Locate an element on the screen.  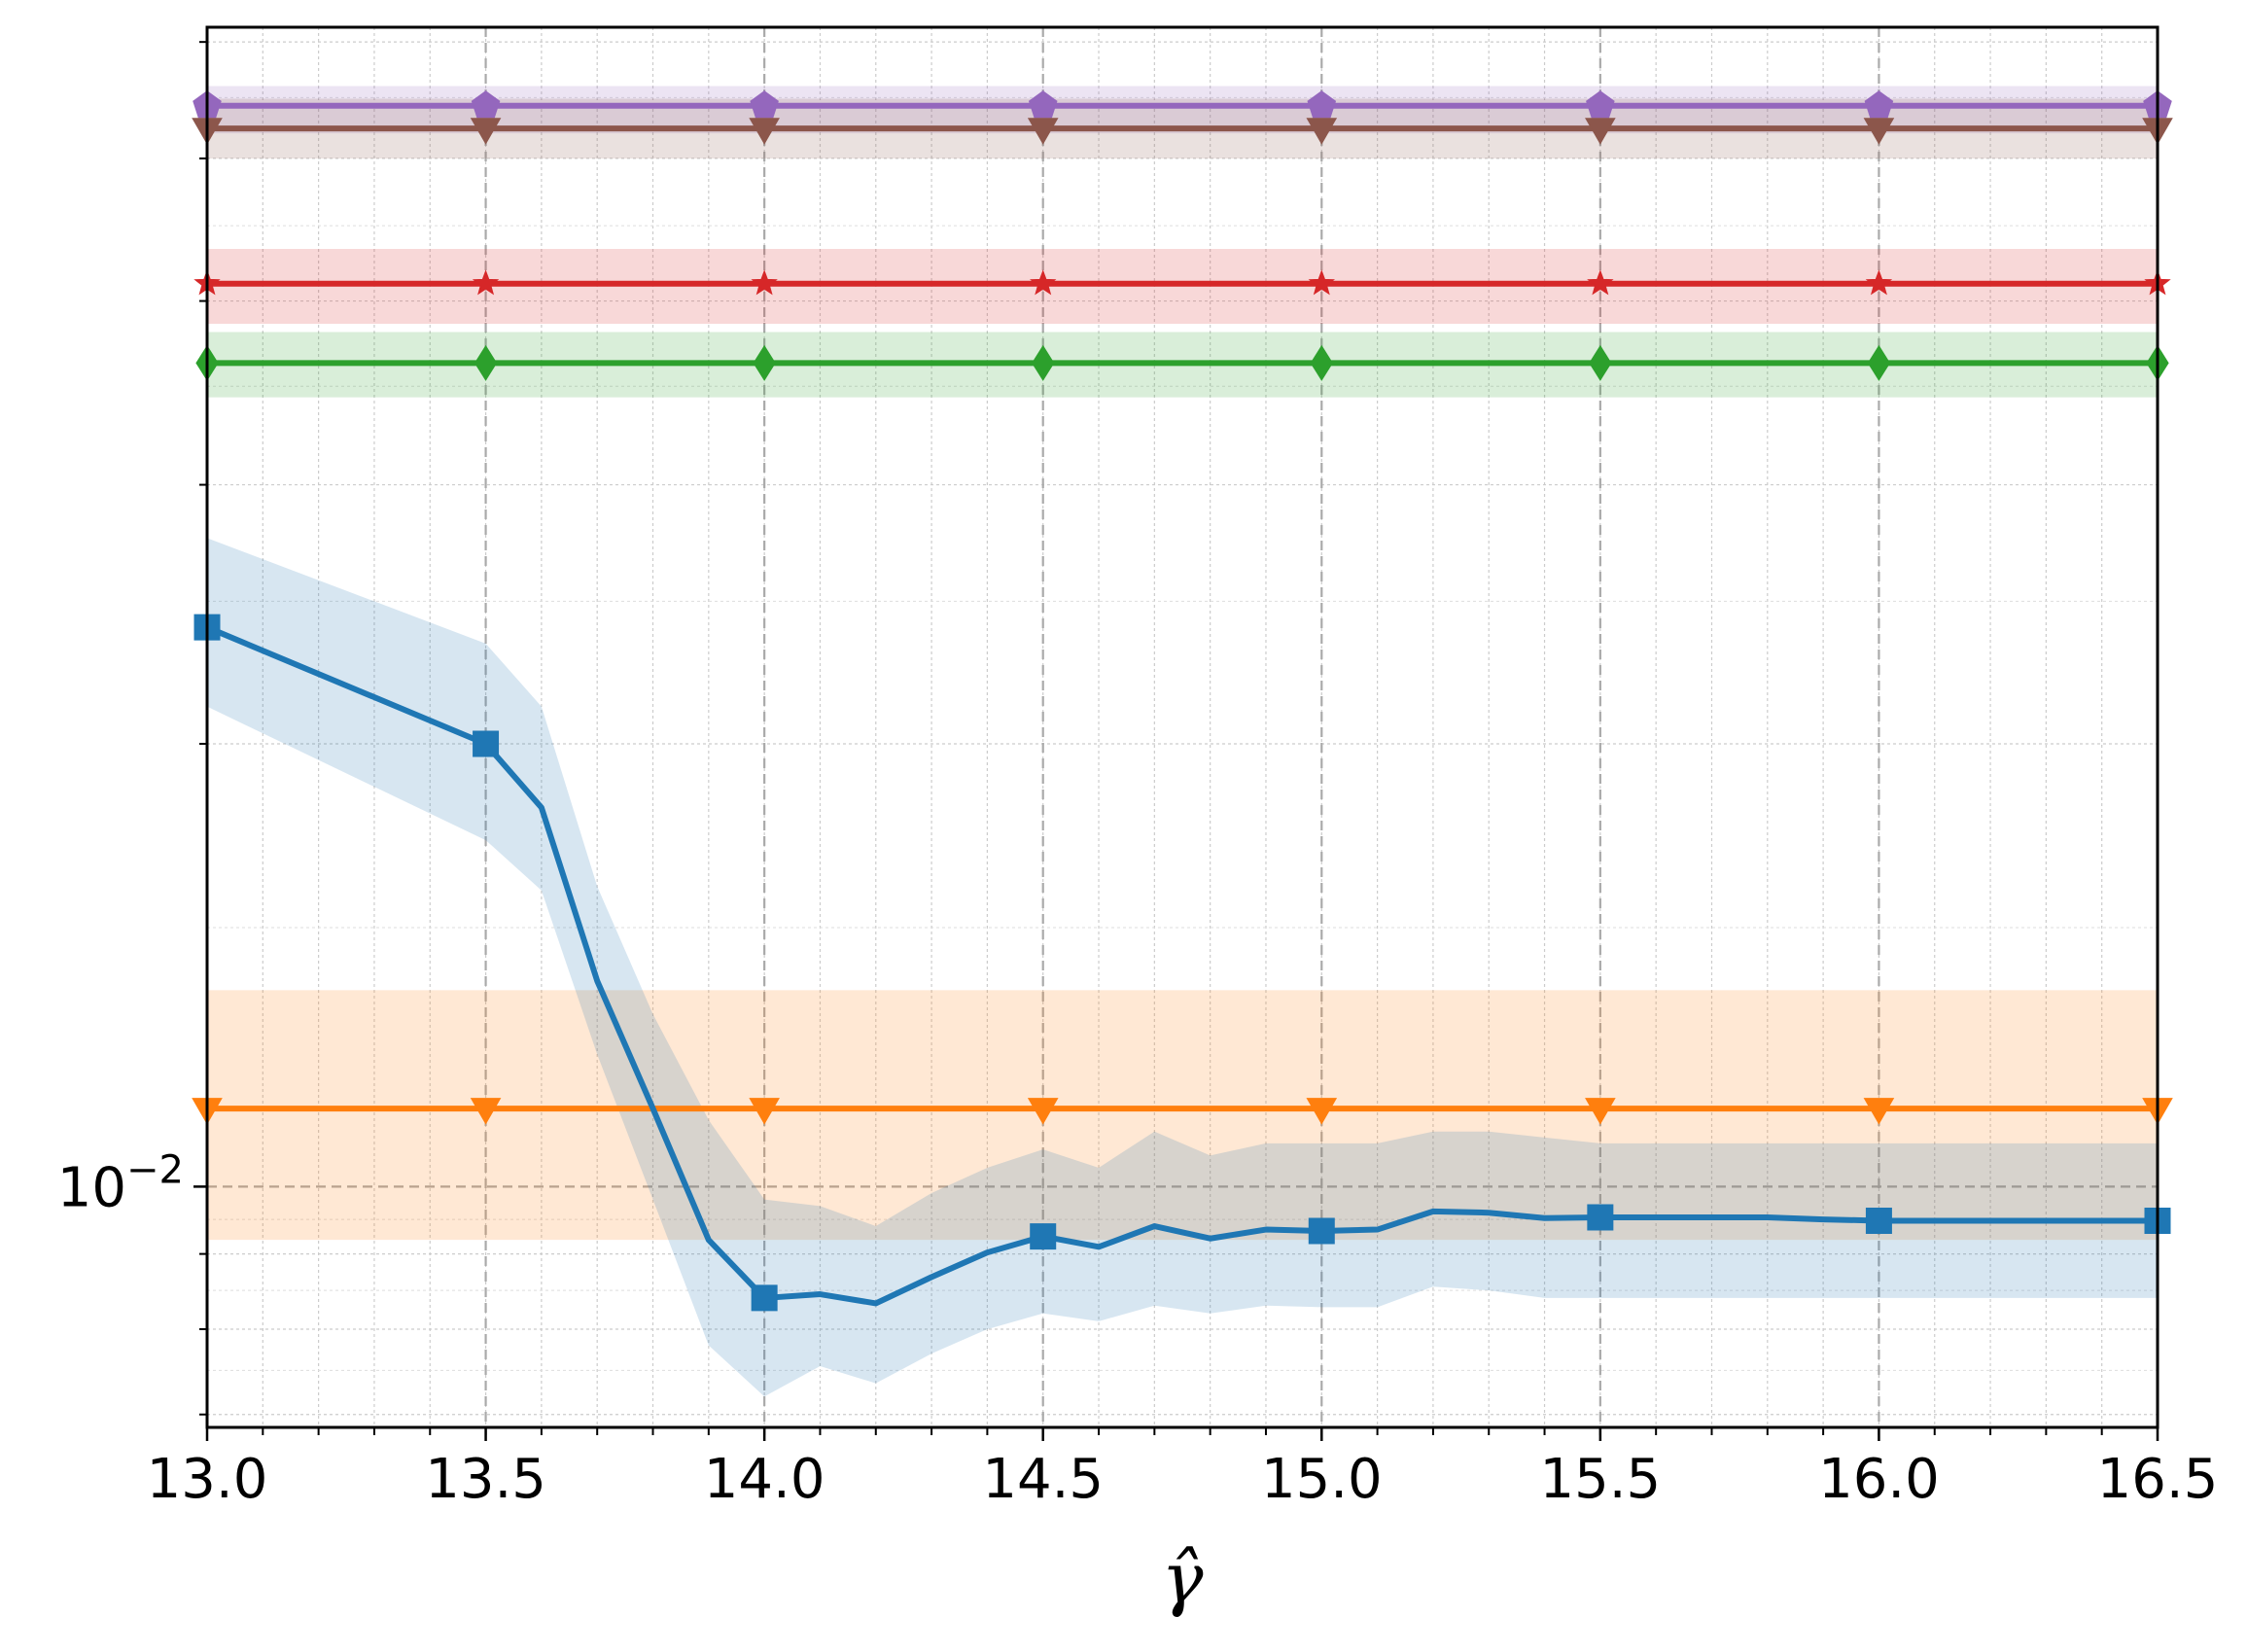
x-tick-label: 15.0 is located at coordinates (1322, 1479).